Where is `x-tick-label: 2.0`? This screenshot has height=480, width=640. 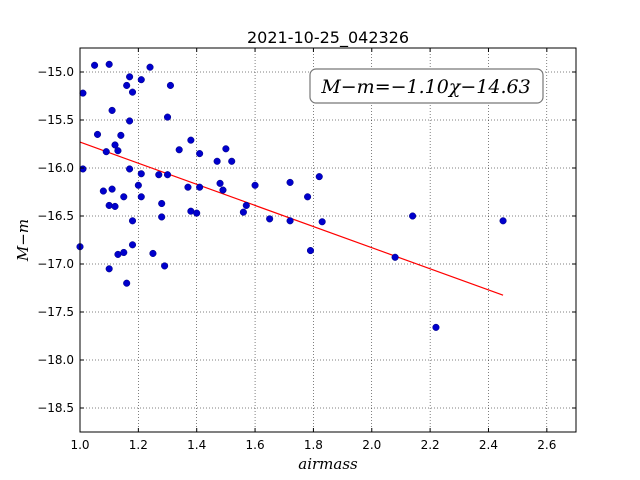 x-tick-label: 2.0 is located at coordinates (371, 445).